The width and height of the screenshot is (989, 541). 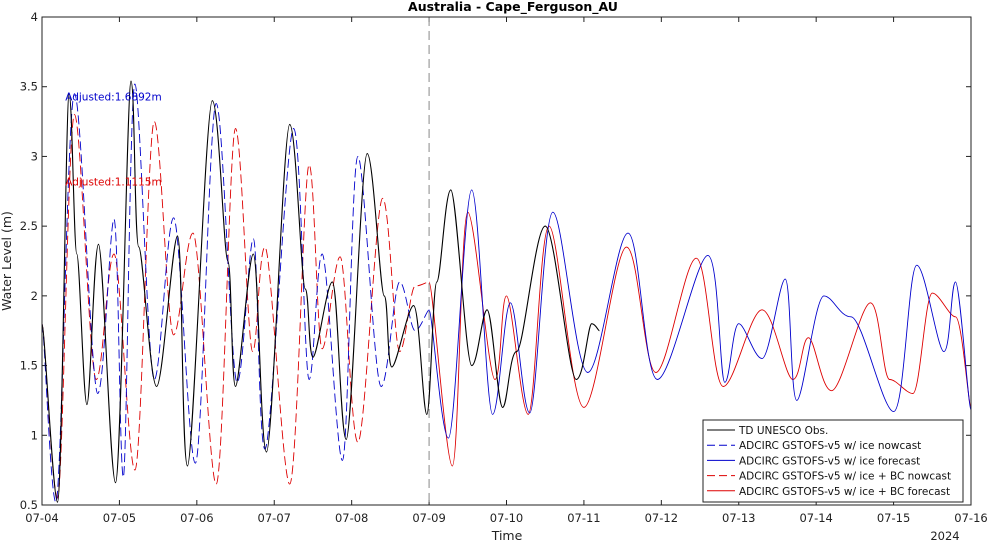 What do you see at coordinates (113, 98) in the screenshot?
I see `adjusted-annotation: Adjusted:1.6892m` at bounding box center [113, 98].